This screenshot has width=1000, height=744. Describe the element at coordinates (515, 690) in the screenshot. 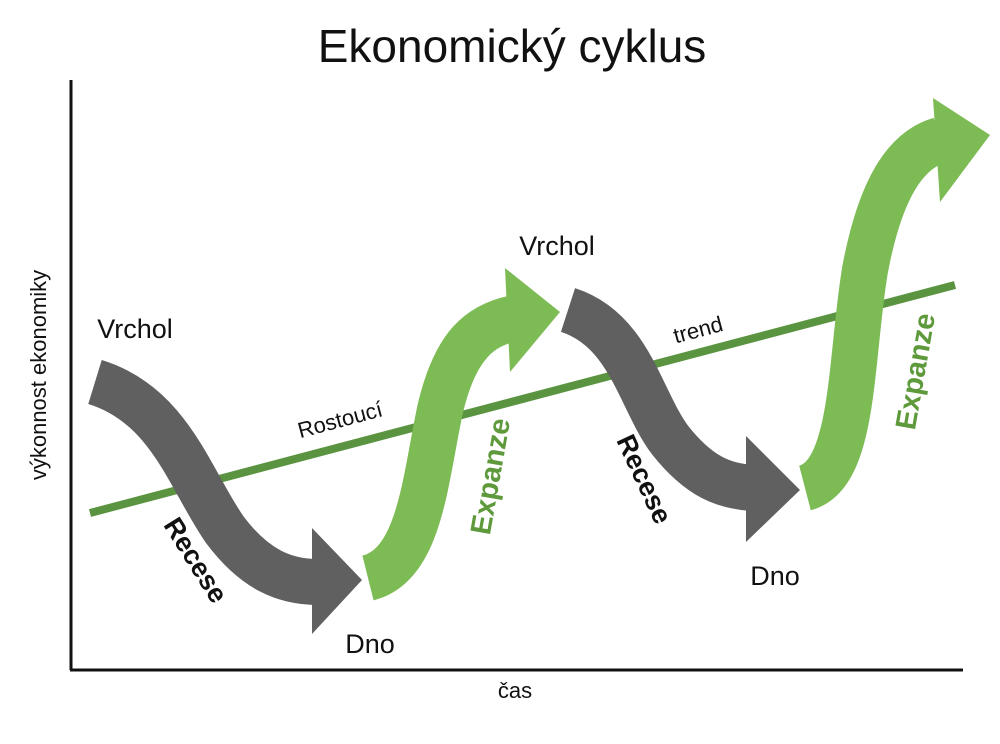

I see `x-axis-label: čas` at that location.